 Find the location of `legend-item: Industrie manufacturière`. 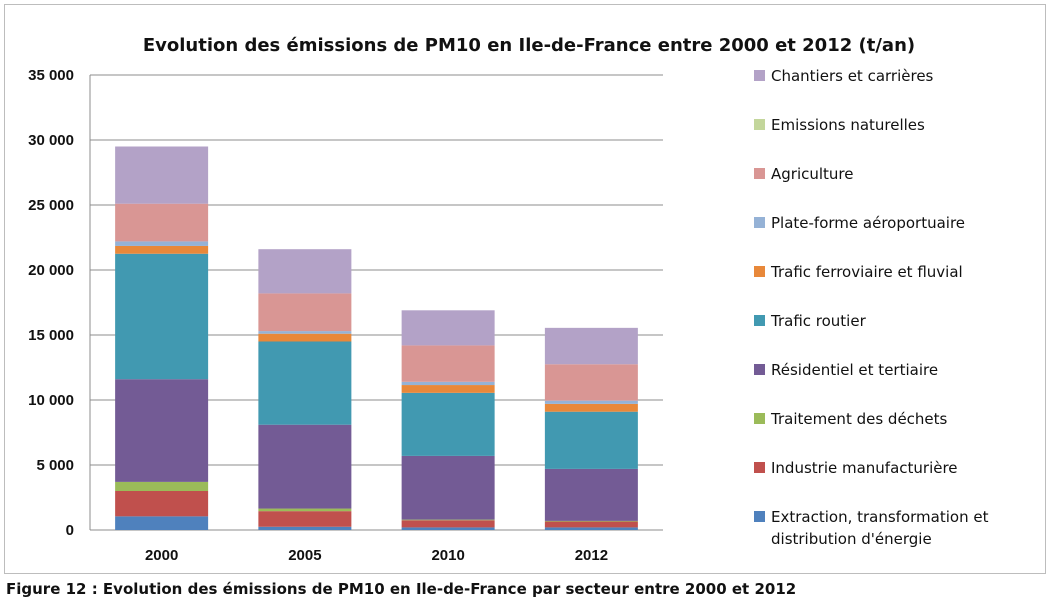

legend-item: Industrie manufacturière is located at coordinates (856, 468).